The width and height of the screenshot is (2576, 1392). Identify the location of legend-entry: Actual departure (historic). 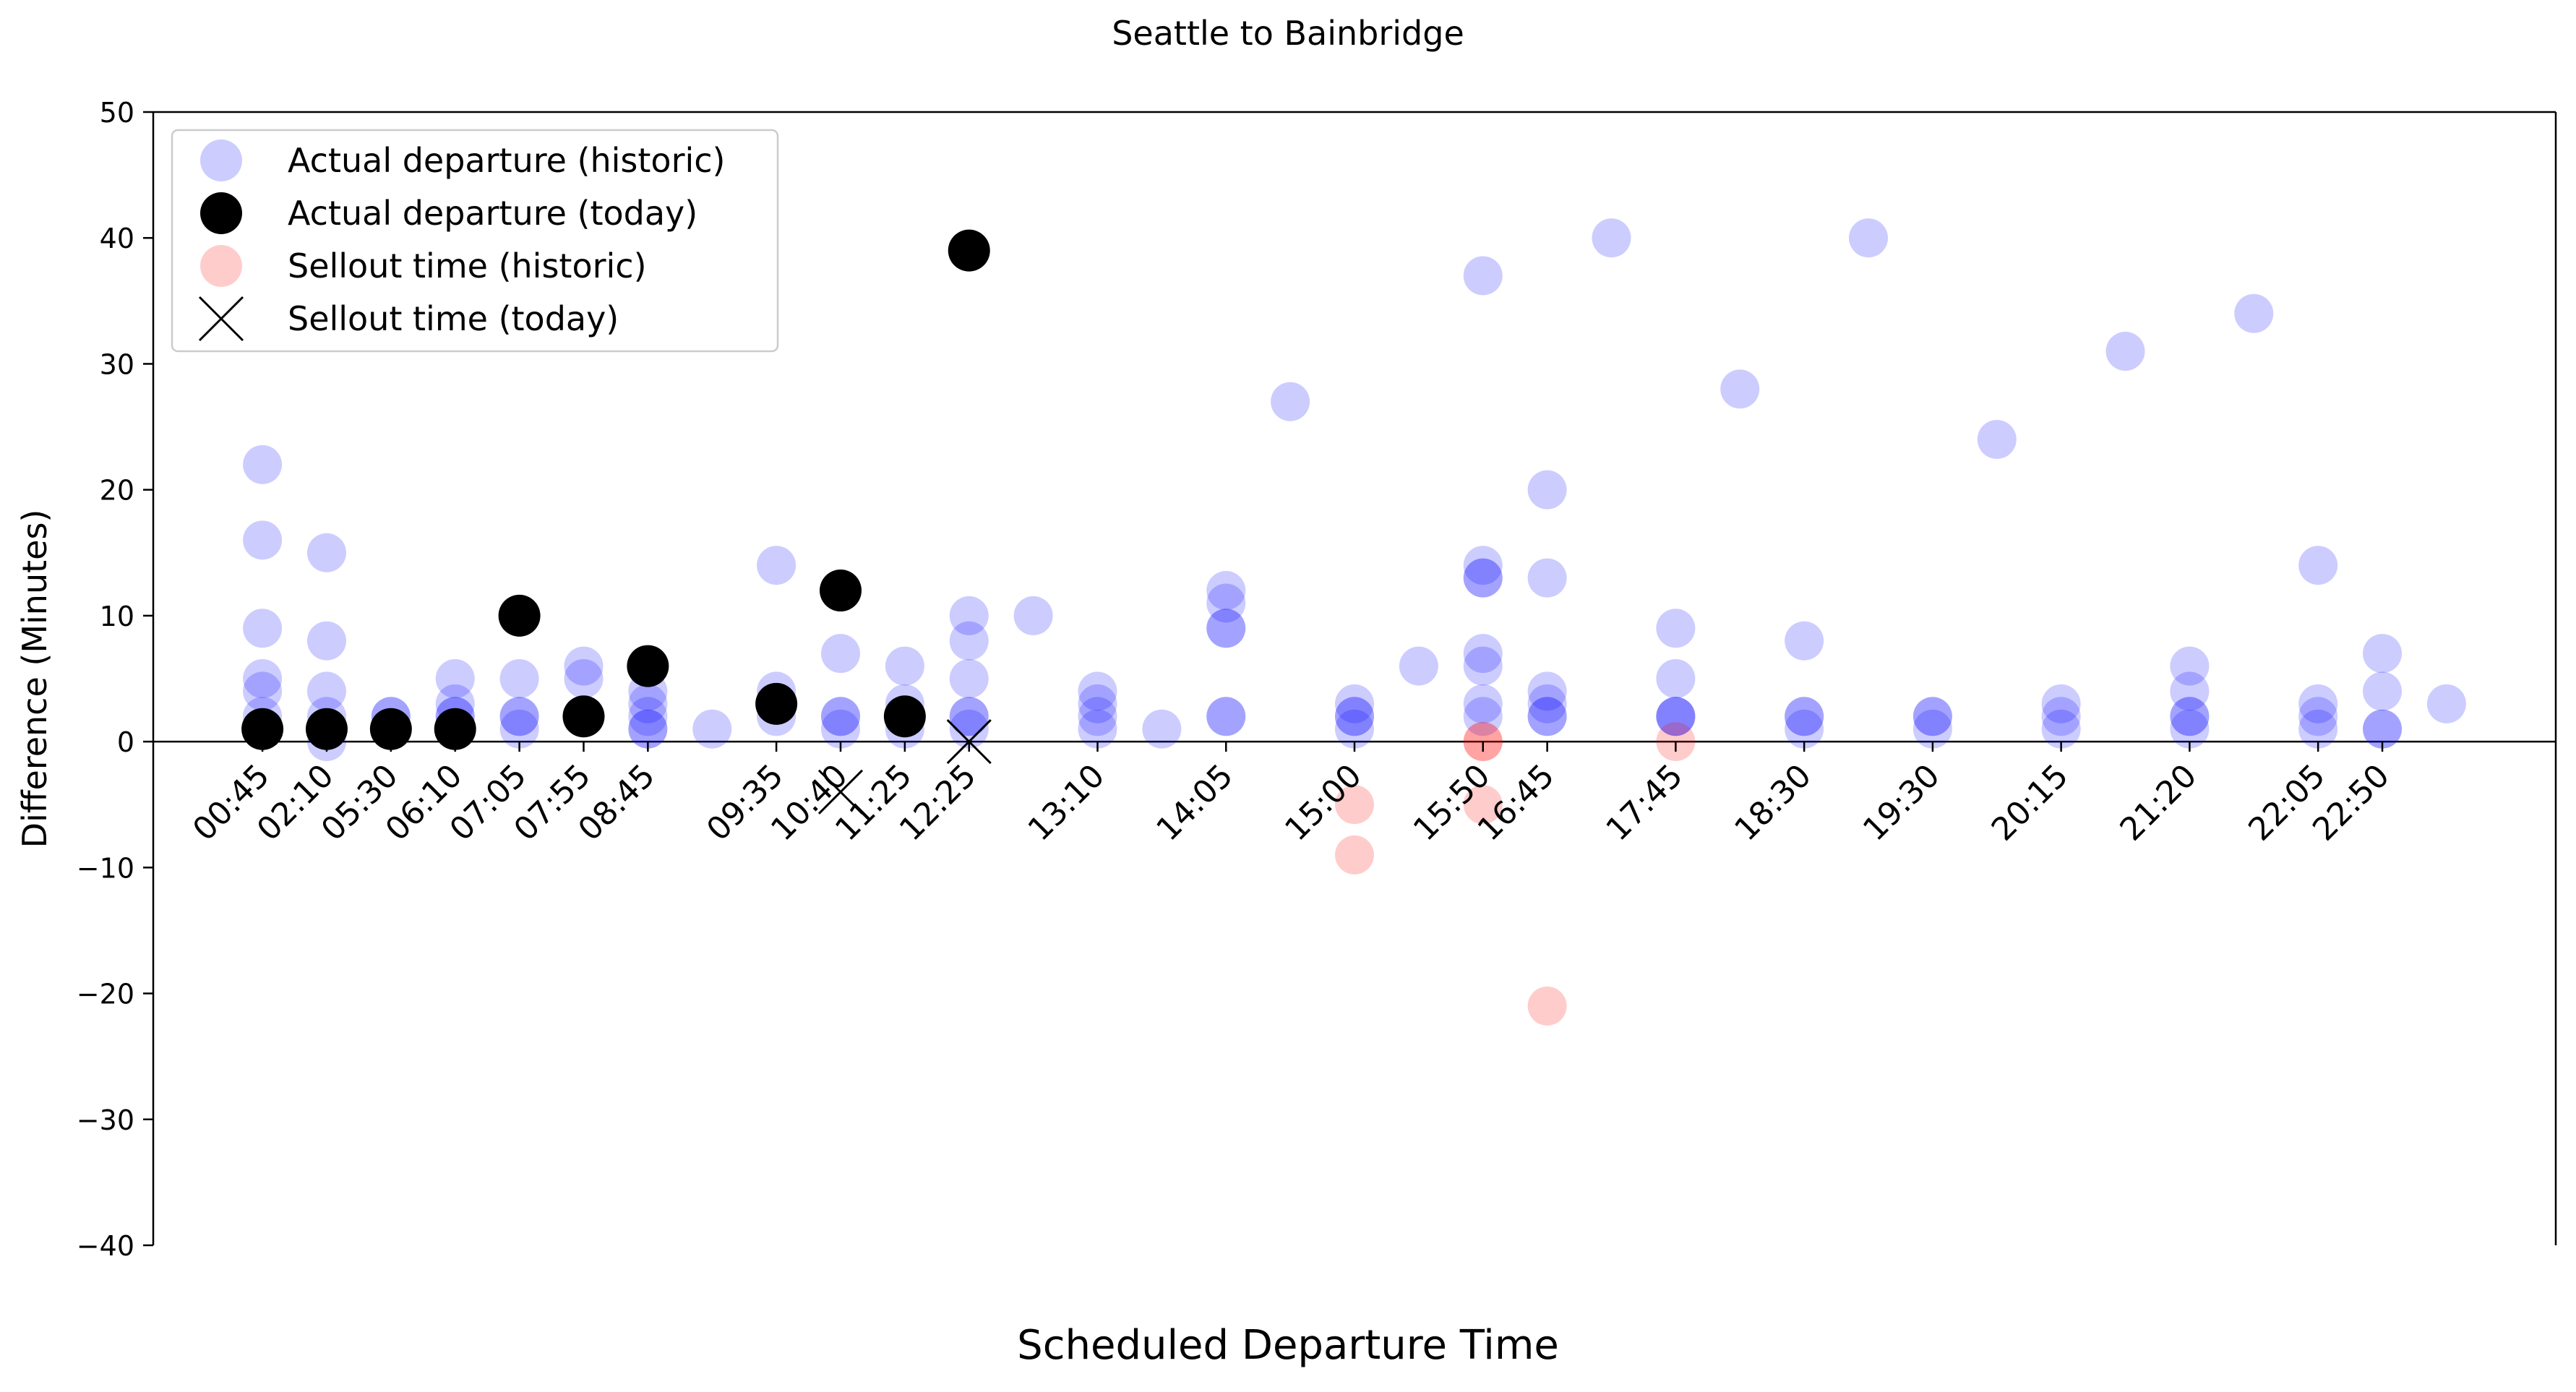
(463, 160).